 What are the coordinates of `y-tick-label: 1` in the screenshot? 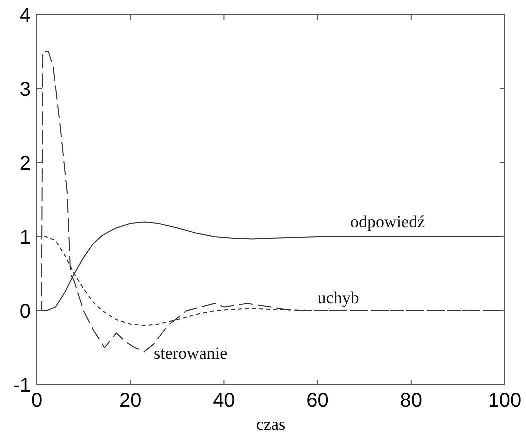 It's located at (25, 238).